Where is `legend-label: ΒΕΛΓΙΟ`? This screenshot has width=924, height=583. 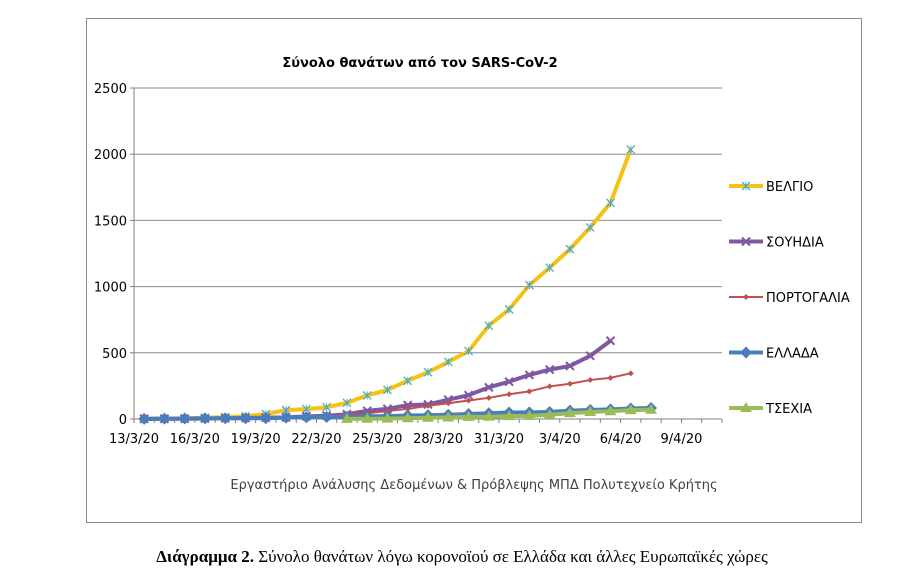 legend-label: ΒΕΛΓΙΟ is located at coordinates (789, 187).